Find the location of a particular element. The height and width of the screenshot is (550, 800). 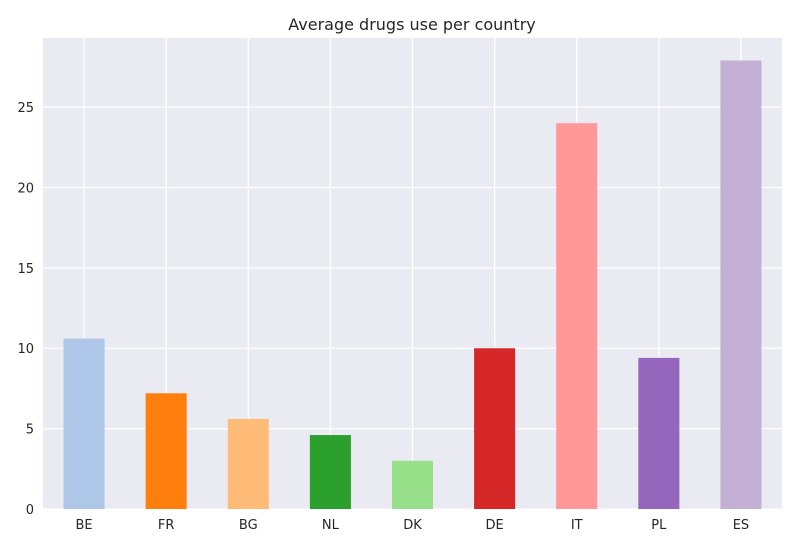

x-tick-label: DE is located at coordinates (494, 525).